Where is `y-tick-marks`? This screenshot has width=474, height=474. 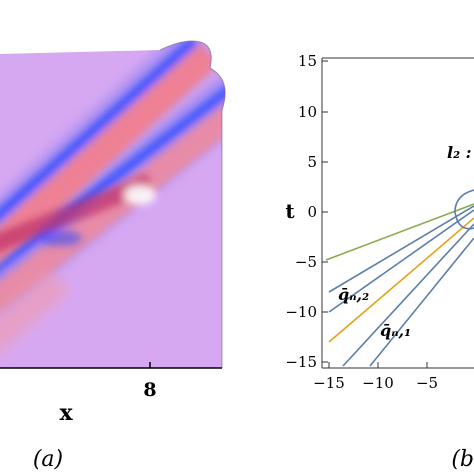
y-tick-marks is located at coordinates (325, 211).